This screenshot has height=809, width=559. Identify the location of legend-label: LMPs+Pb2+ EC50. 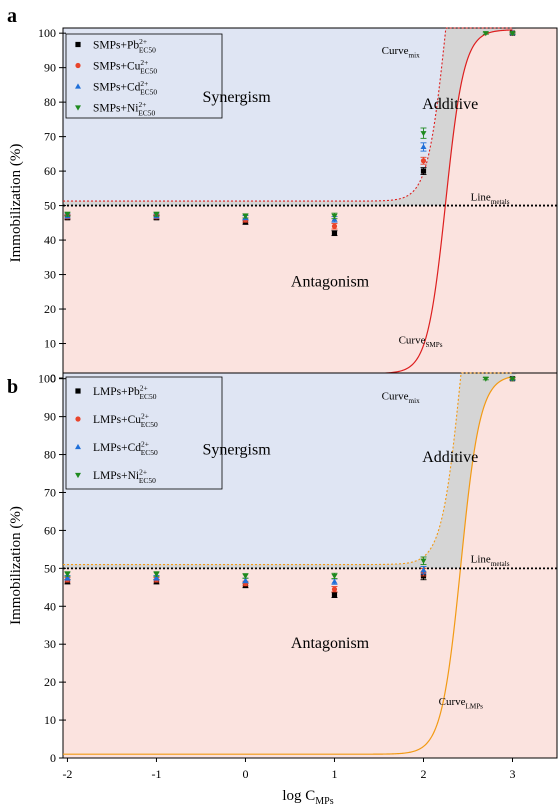
(125, 392).